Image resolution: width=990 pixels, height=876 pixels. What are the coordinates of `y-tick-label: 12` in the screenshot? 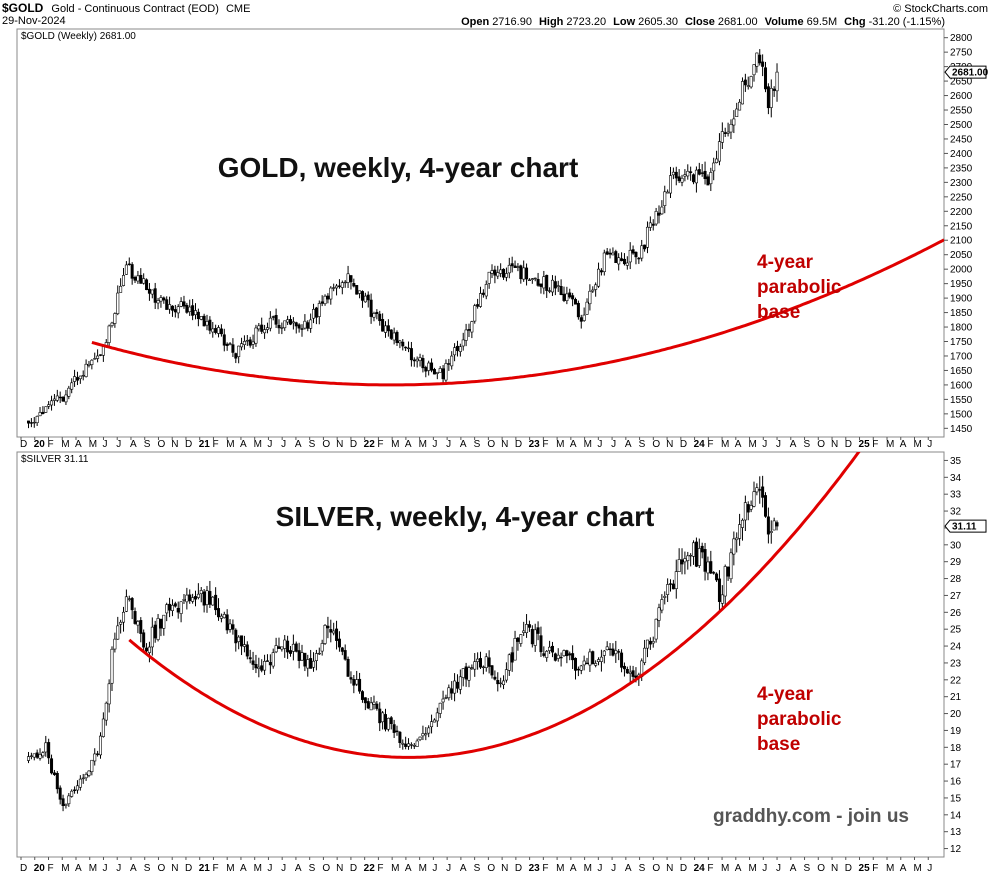 It's located at (956, 849).